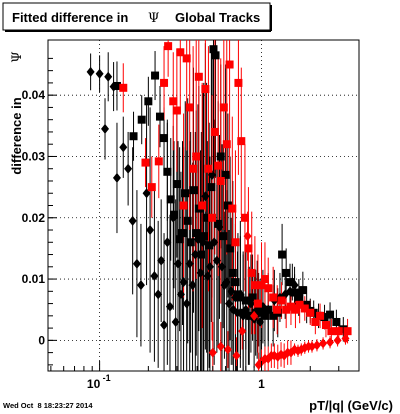 The image size is (400, 414). What do you see at coordinates (17, 56) in the screenshot?
I see `y-axis-label-symbol: Ψ` at bounding box center [17, 56].